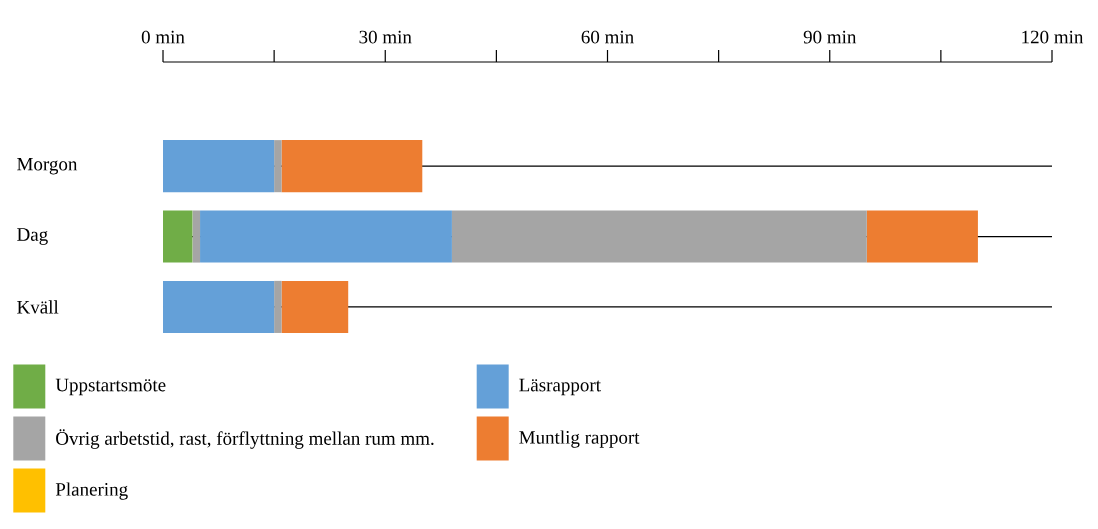 This screenshot has width=1098, height=529. Describe the element at coordinates (245, 439) in the screenshot. I see `legend-label: Övrig arbetstid, rast, förflyttning mellan rum mm.` at that location.